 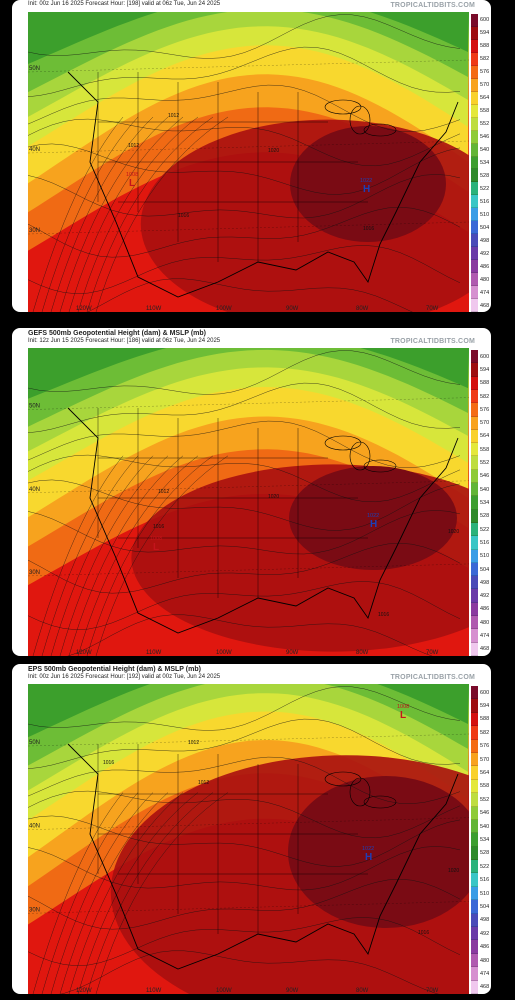 I want to click on high-pressure-icon: H, so click(x=366, y=189).